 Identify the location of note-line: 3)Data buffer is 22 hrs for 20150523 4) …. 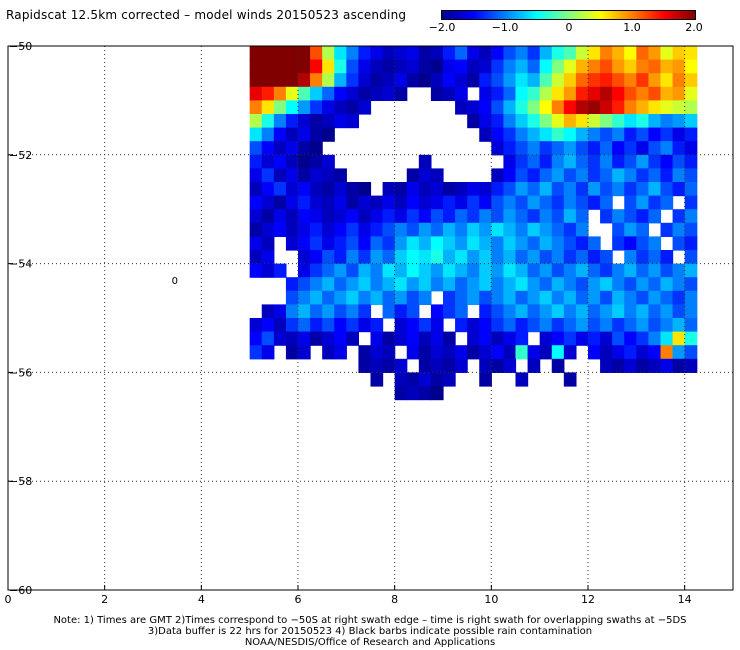
(370, 631).